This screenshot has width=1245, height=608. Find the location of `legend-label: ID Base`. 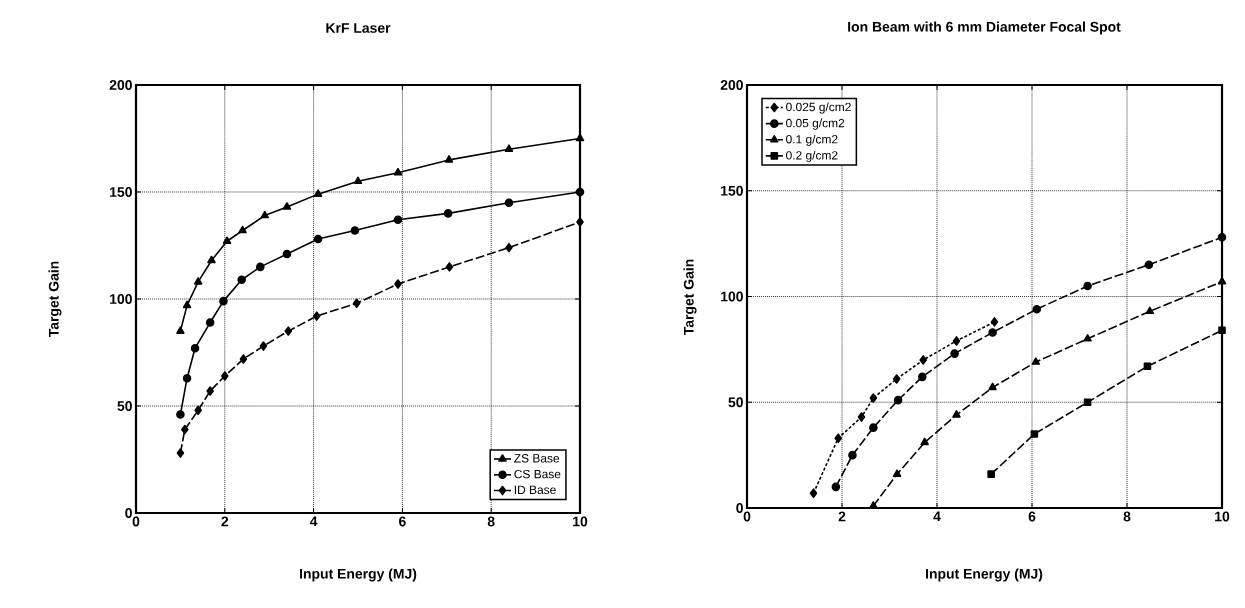

legend-label: ID Base is located at coordinates (535, 490).